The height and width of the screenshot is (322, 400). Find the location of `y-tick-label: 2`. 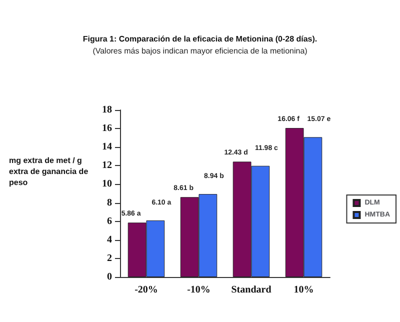

y-tick-label: 2 is located at coordinates (109, 258).